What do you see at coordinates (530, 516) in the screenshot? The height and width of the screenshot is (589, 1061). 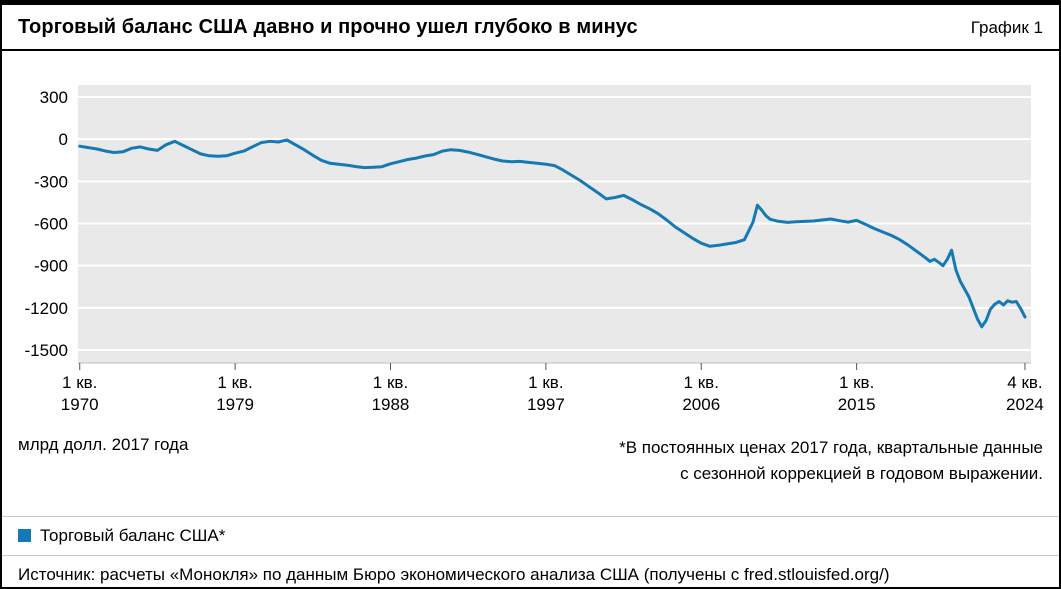 I see `divider-top` at bounding box center [530, 516].